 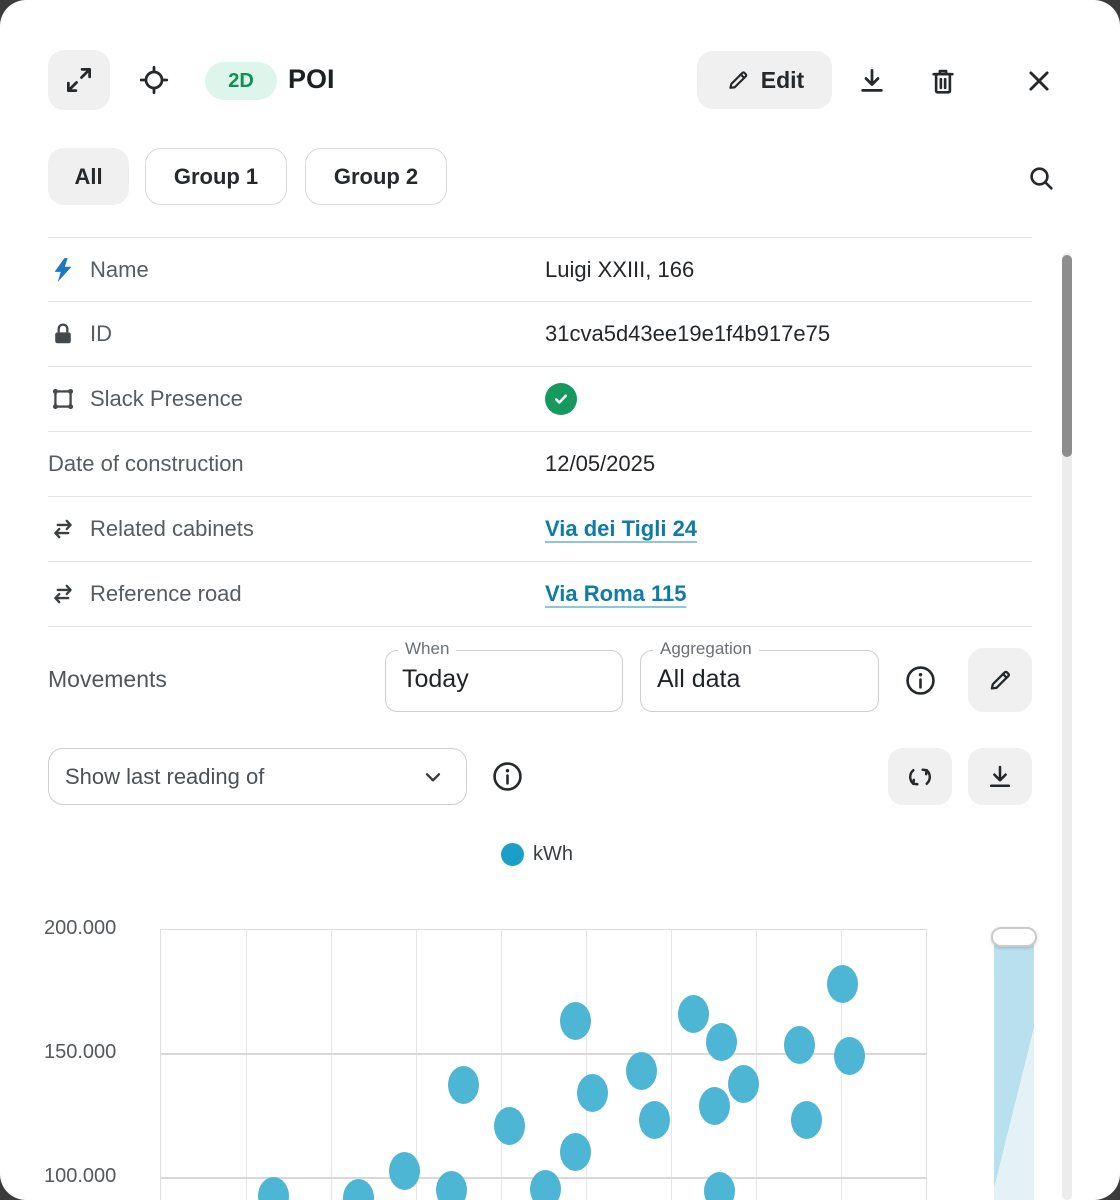 I want to click on area-icon, so click(x=63, y=399).